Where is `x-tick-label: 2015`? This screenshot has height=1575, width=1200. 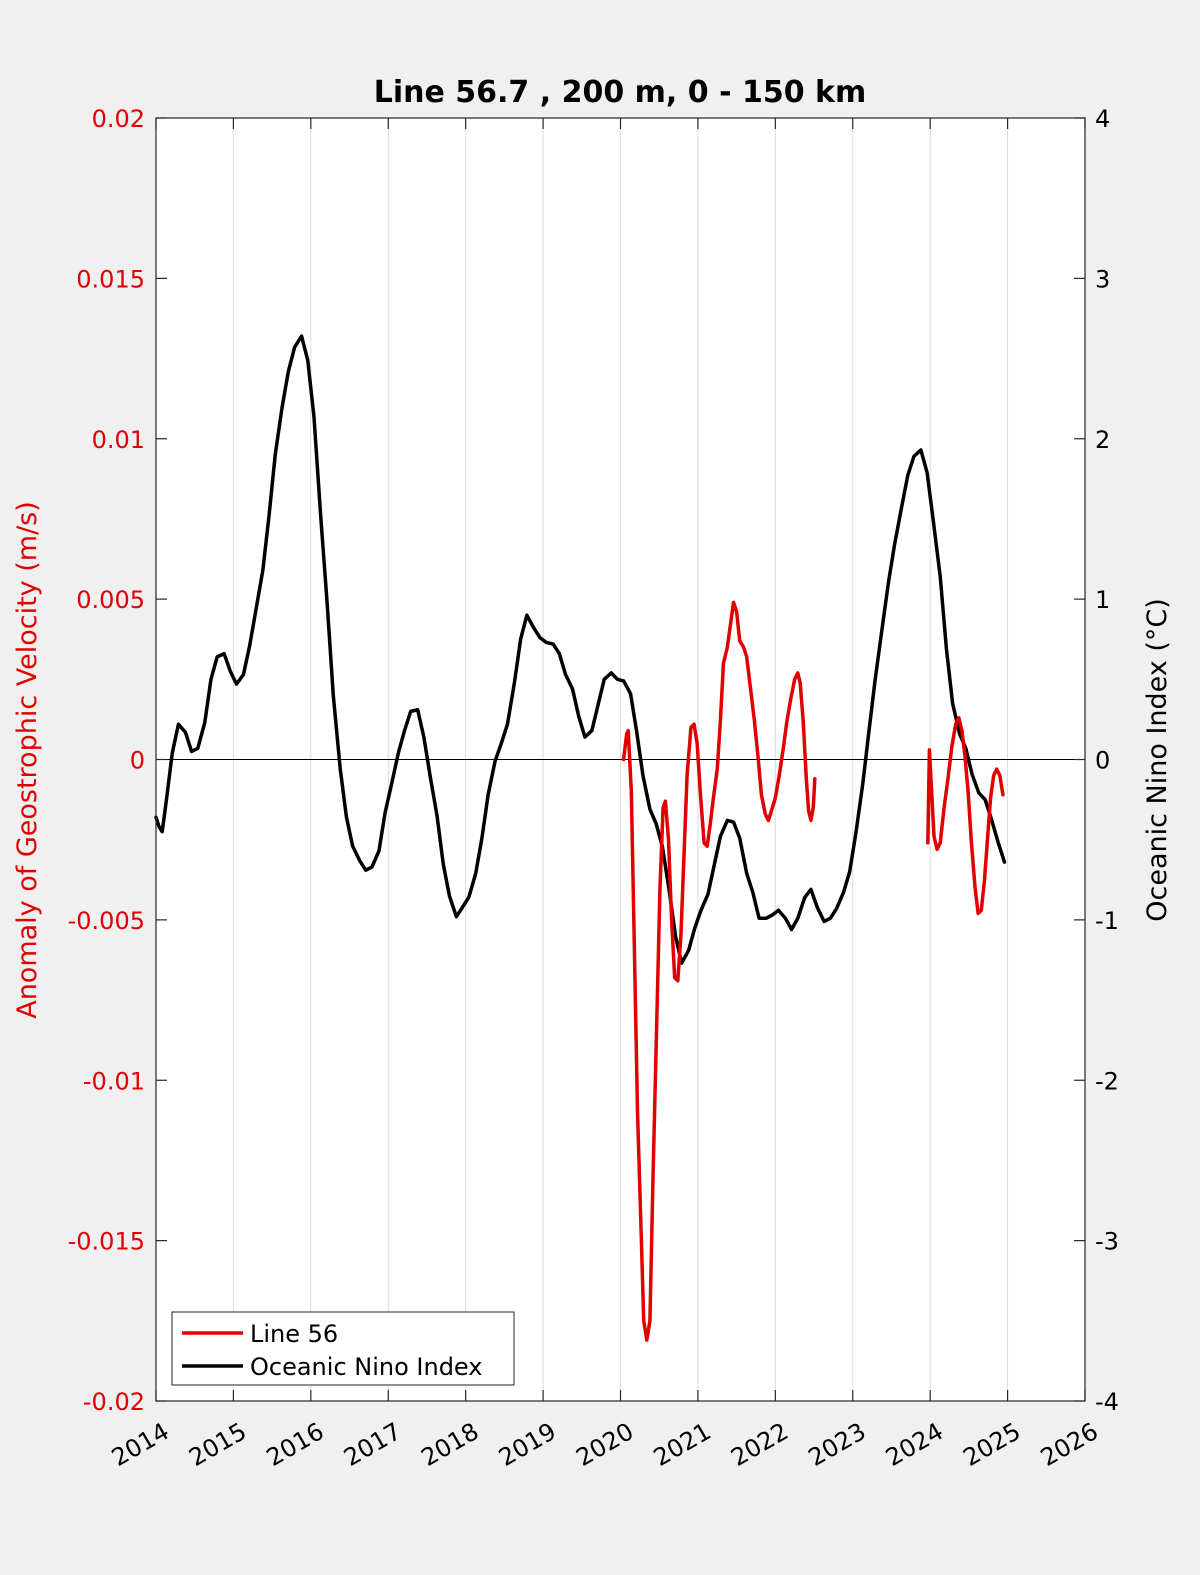 x-tick-label: 2015 is located at coordinates (217, 1444).